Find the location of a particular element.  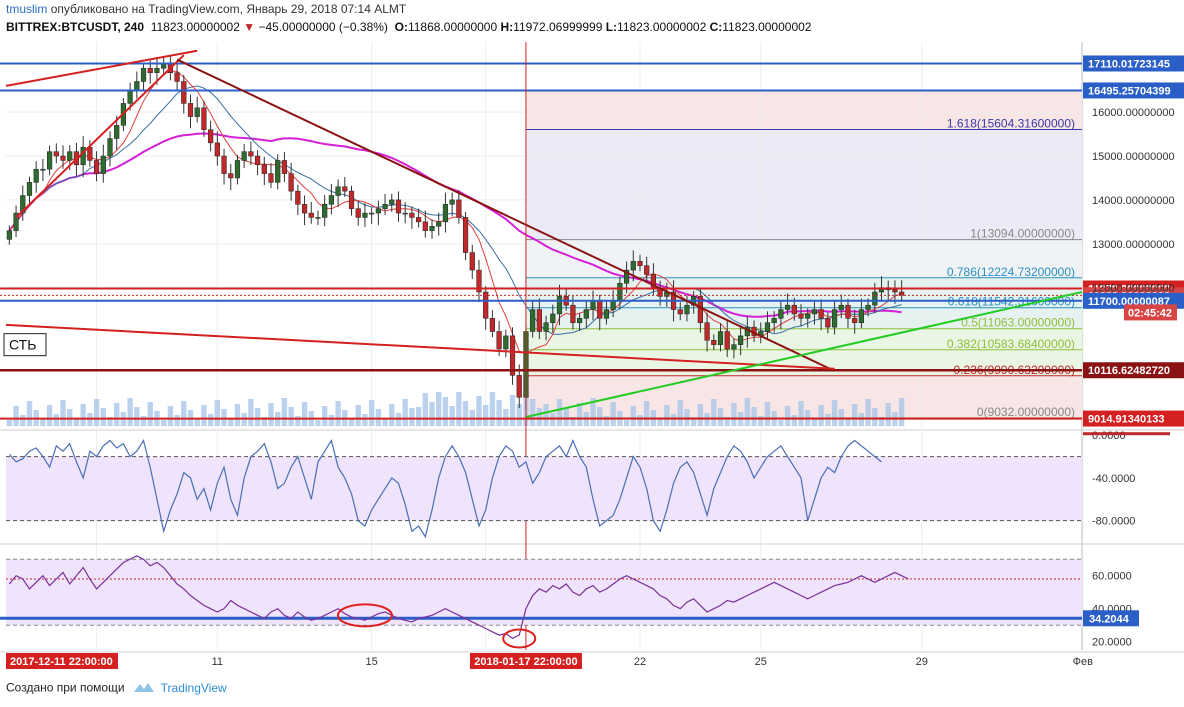

trend-line-low is located at coordinates (420, 346).